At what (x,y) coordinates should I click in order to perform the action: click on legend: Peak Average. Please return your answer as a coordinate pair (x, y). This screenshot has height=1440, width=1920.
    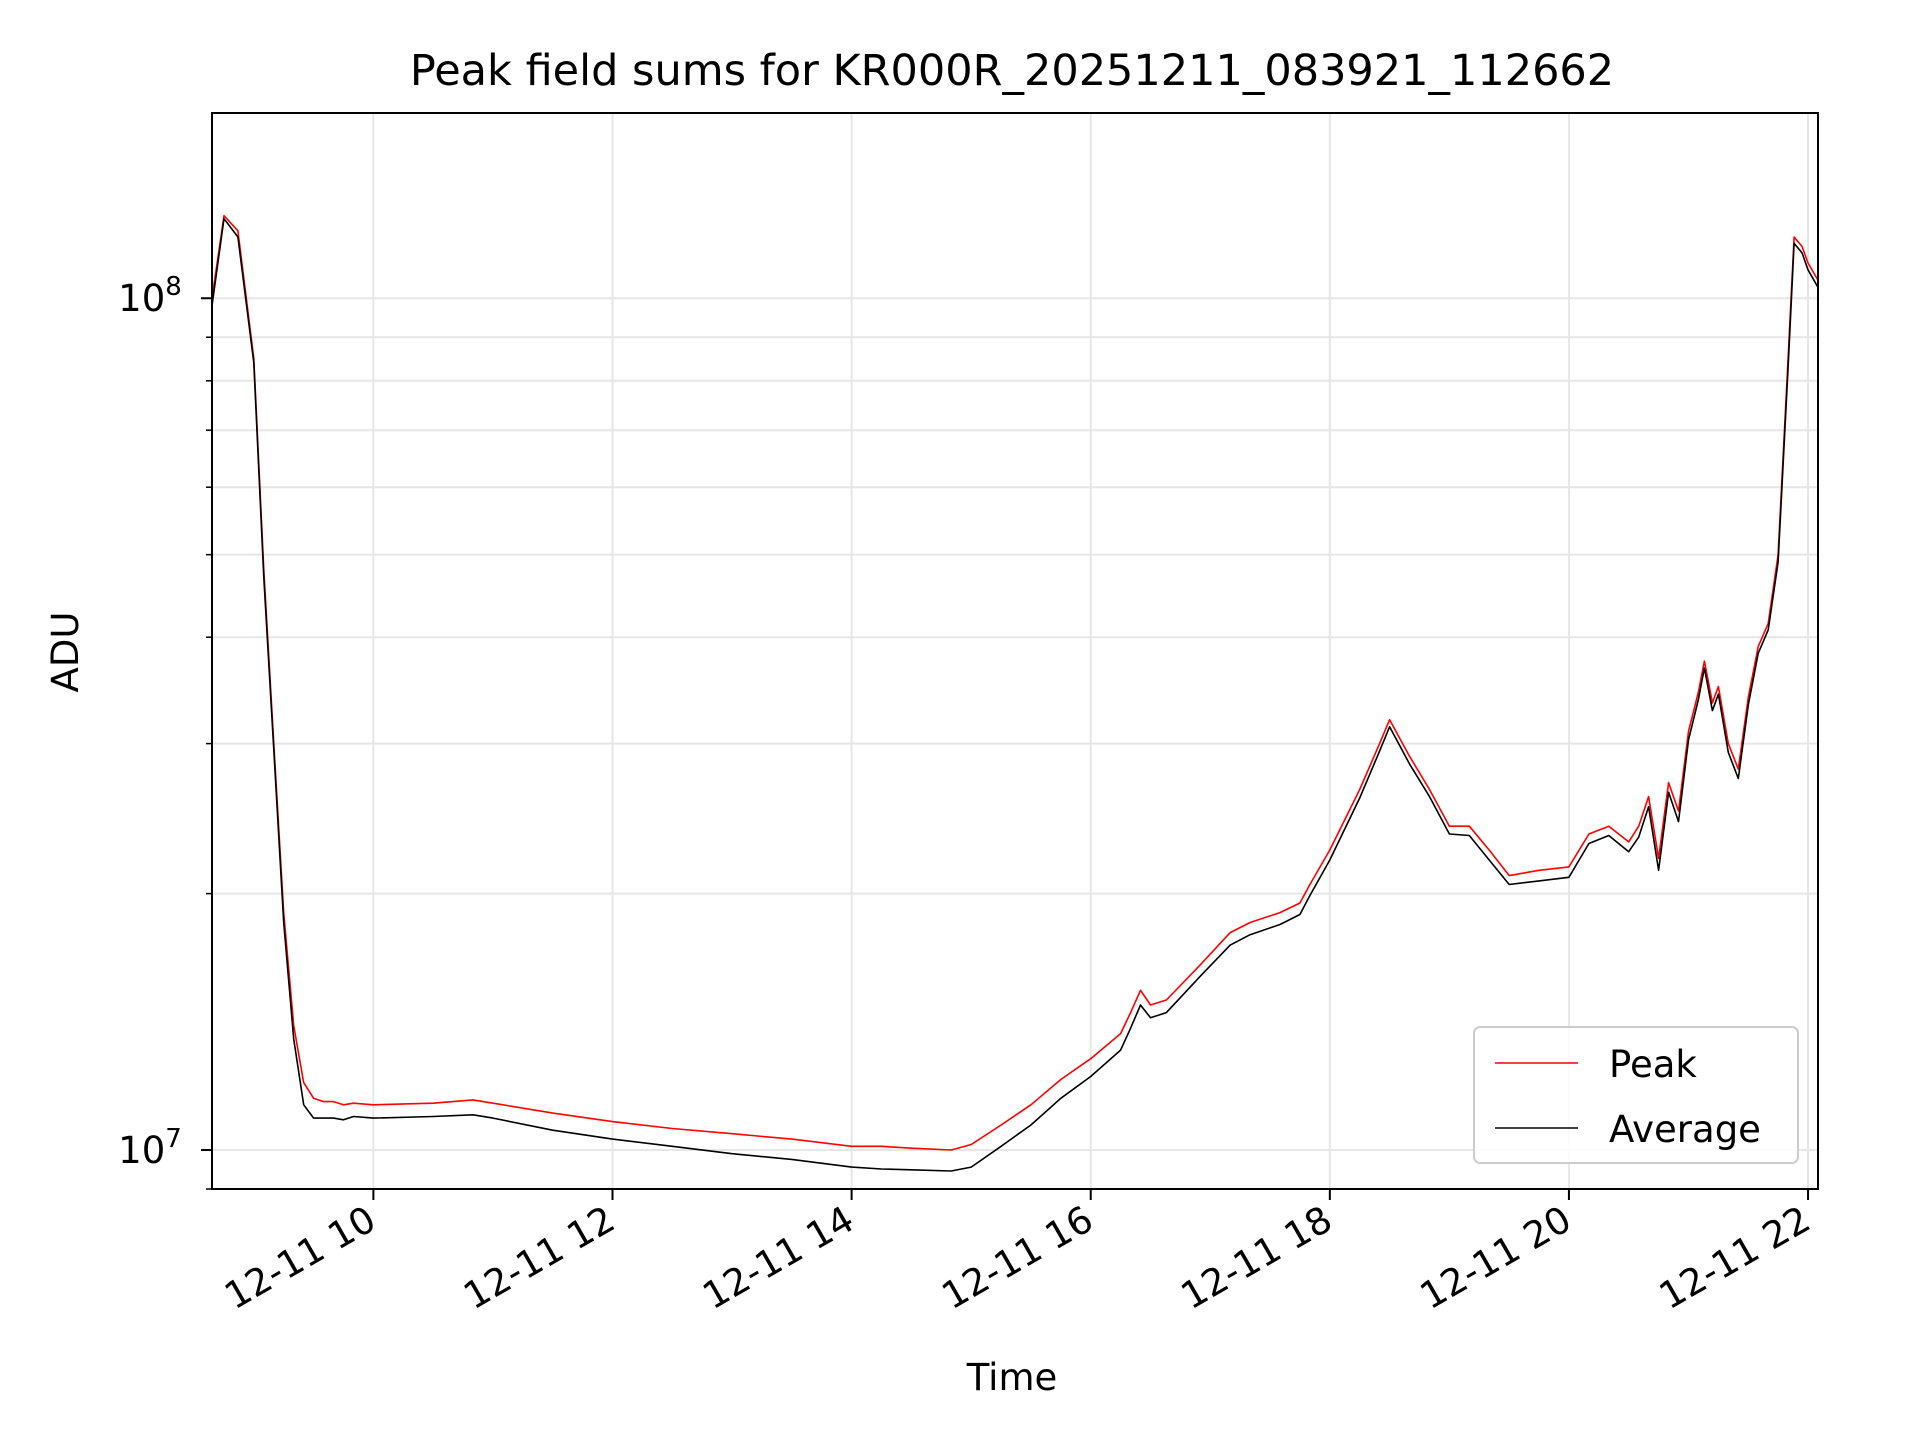
    Looking at the image, I should click on (1636, 1095).